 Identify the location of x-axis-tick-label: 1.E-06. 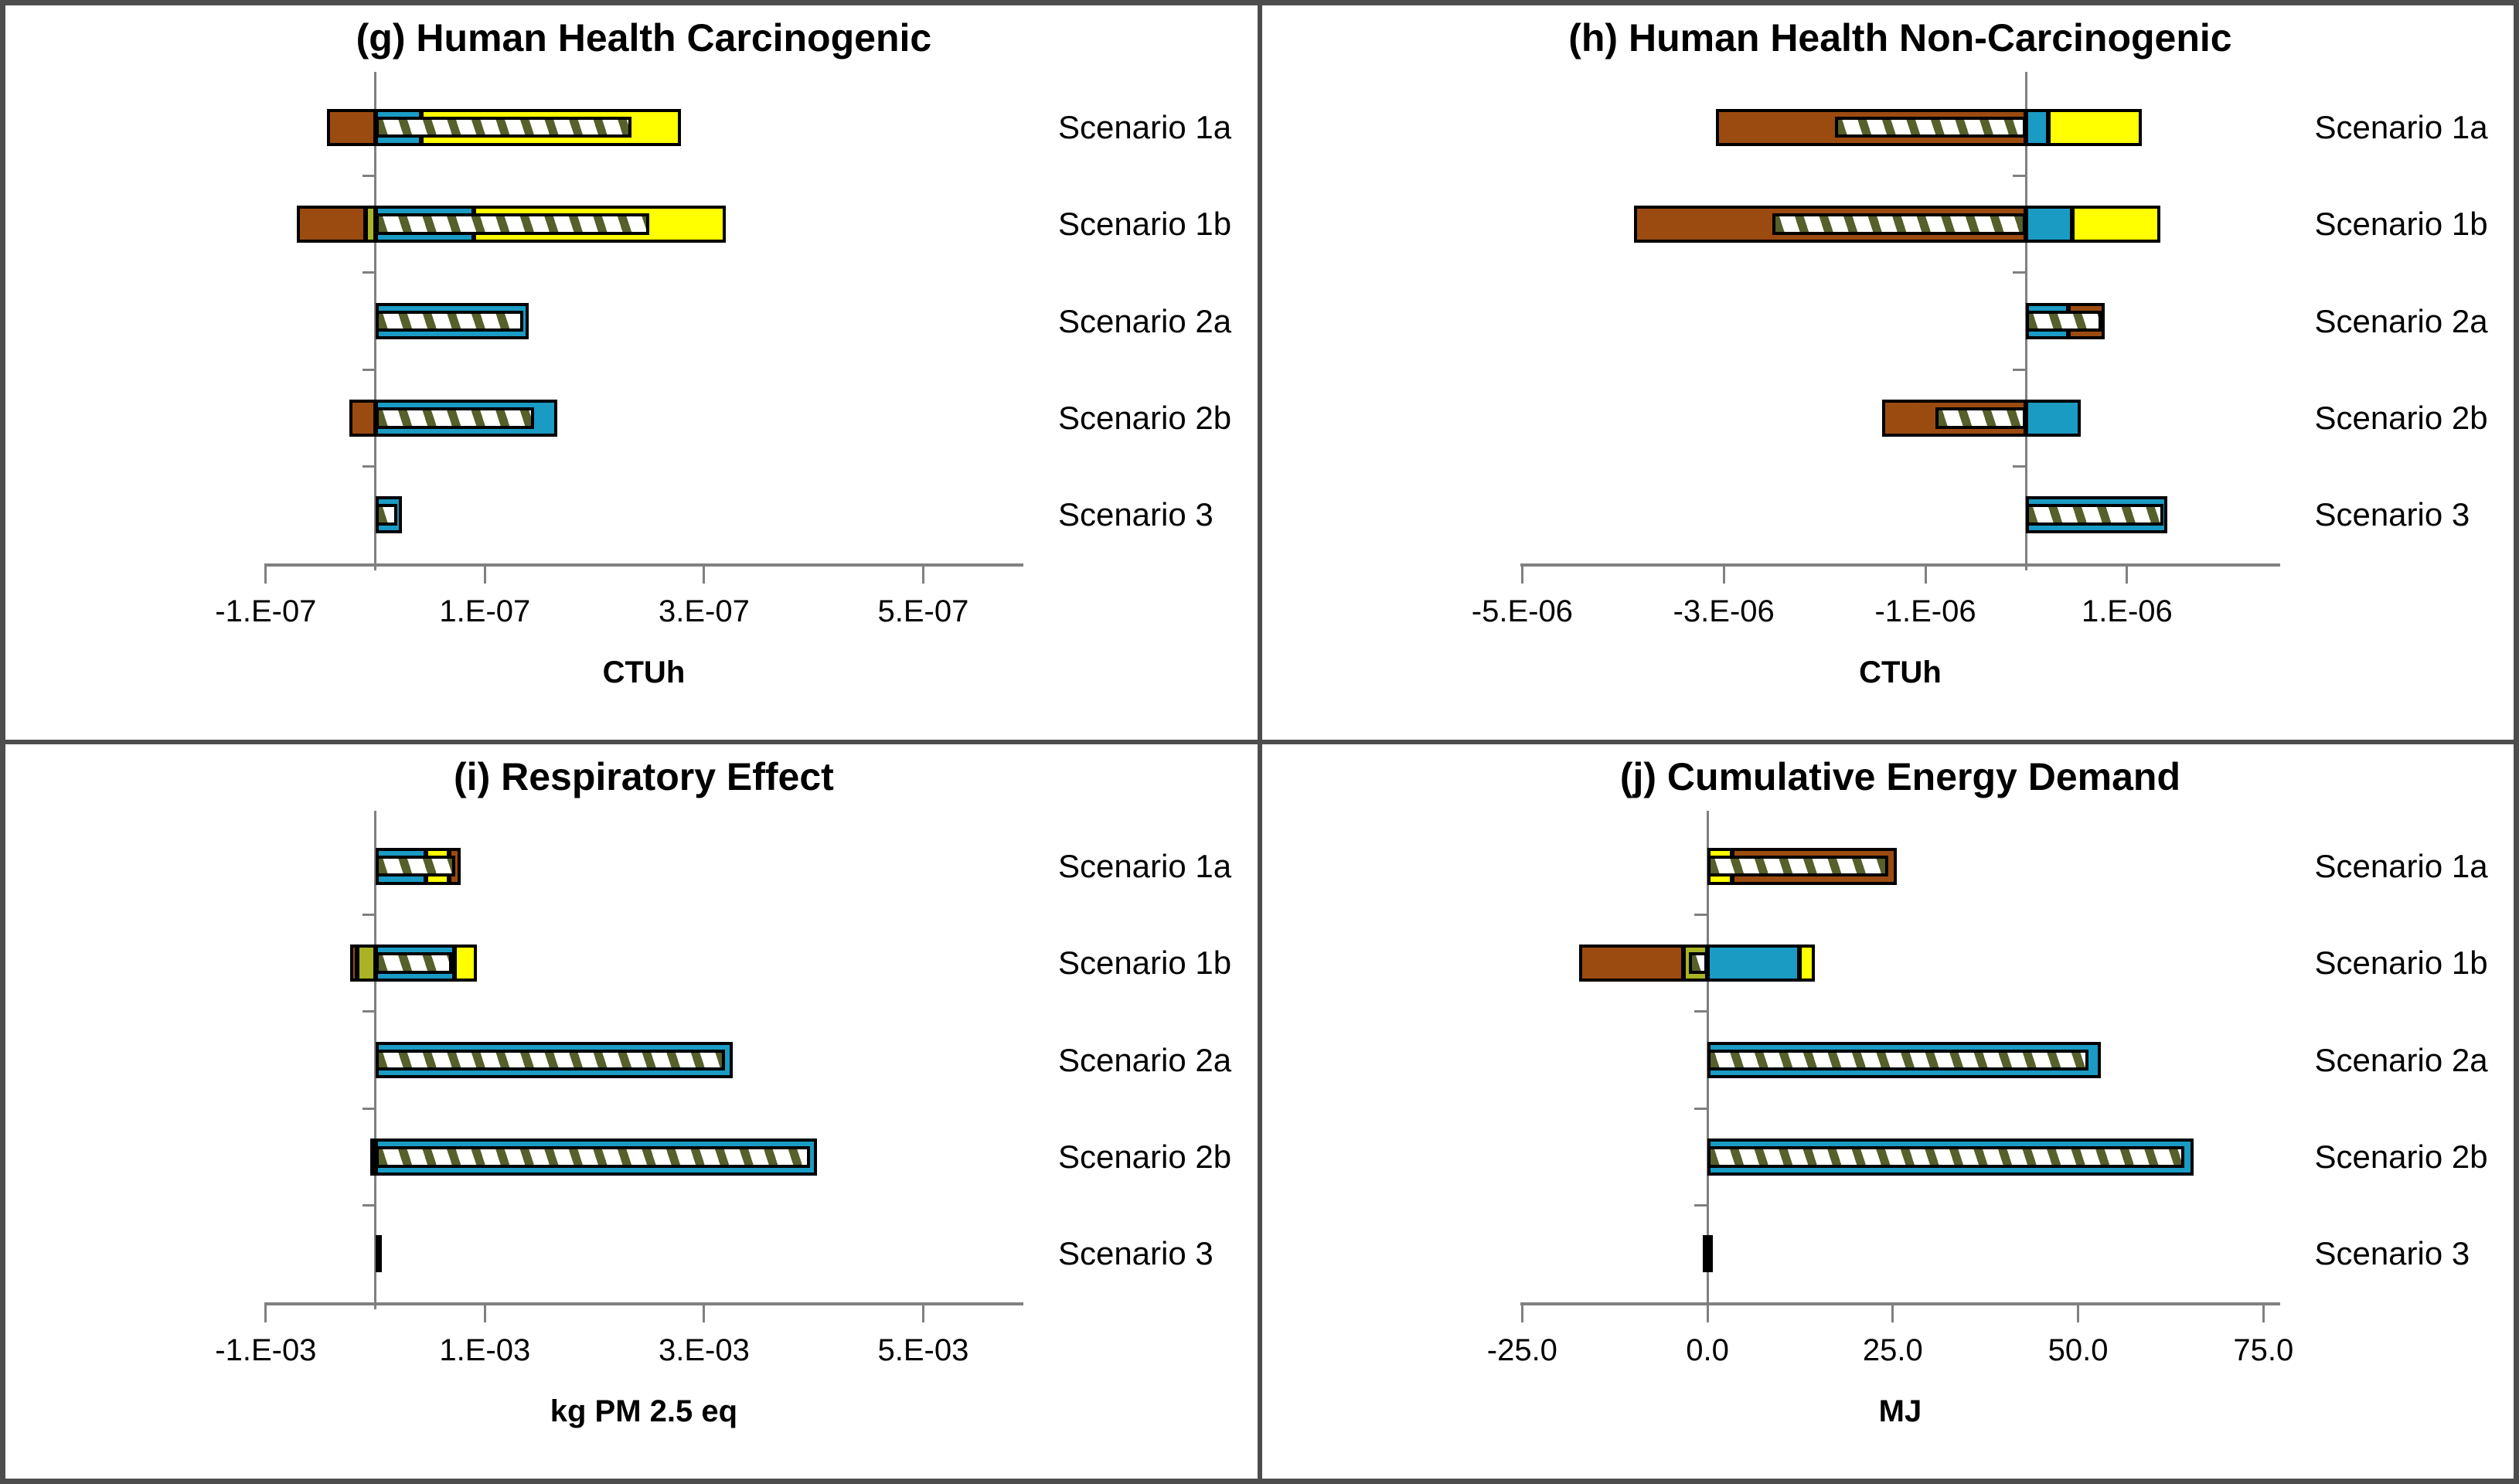
(2127, 611).